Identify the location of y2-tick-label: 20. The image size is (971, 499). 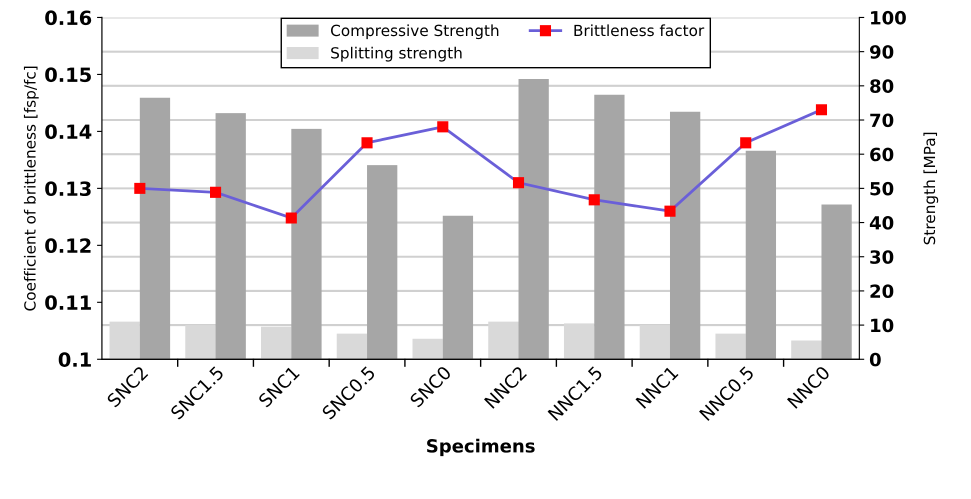
(882, 291).